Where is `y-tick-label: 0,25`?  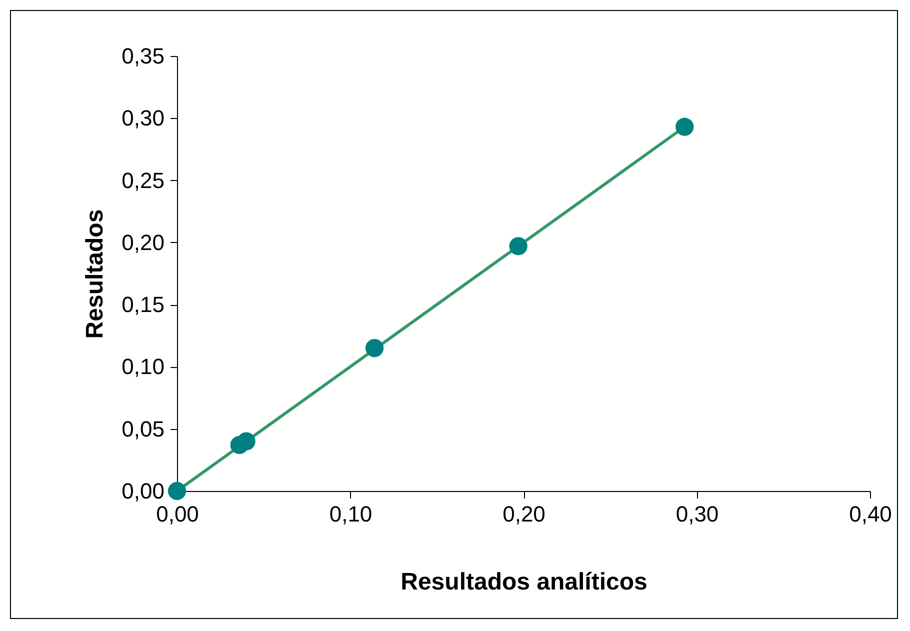
y-tick-label: 0,25 is located at coordinates (143, 180).